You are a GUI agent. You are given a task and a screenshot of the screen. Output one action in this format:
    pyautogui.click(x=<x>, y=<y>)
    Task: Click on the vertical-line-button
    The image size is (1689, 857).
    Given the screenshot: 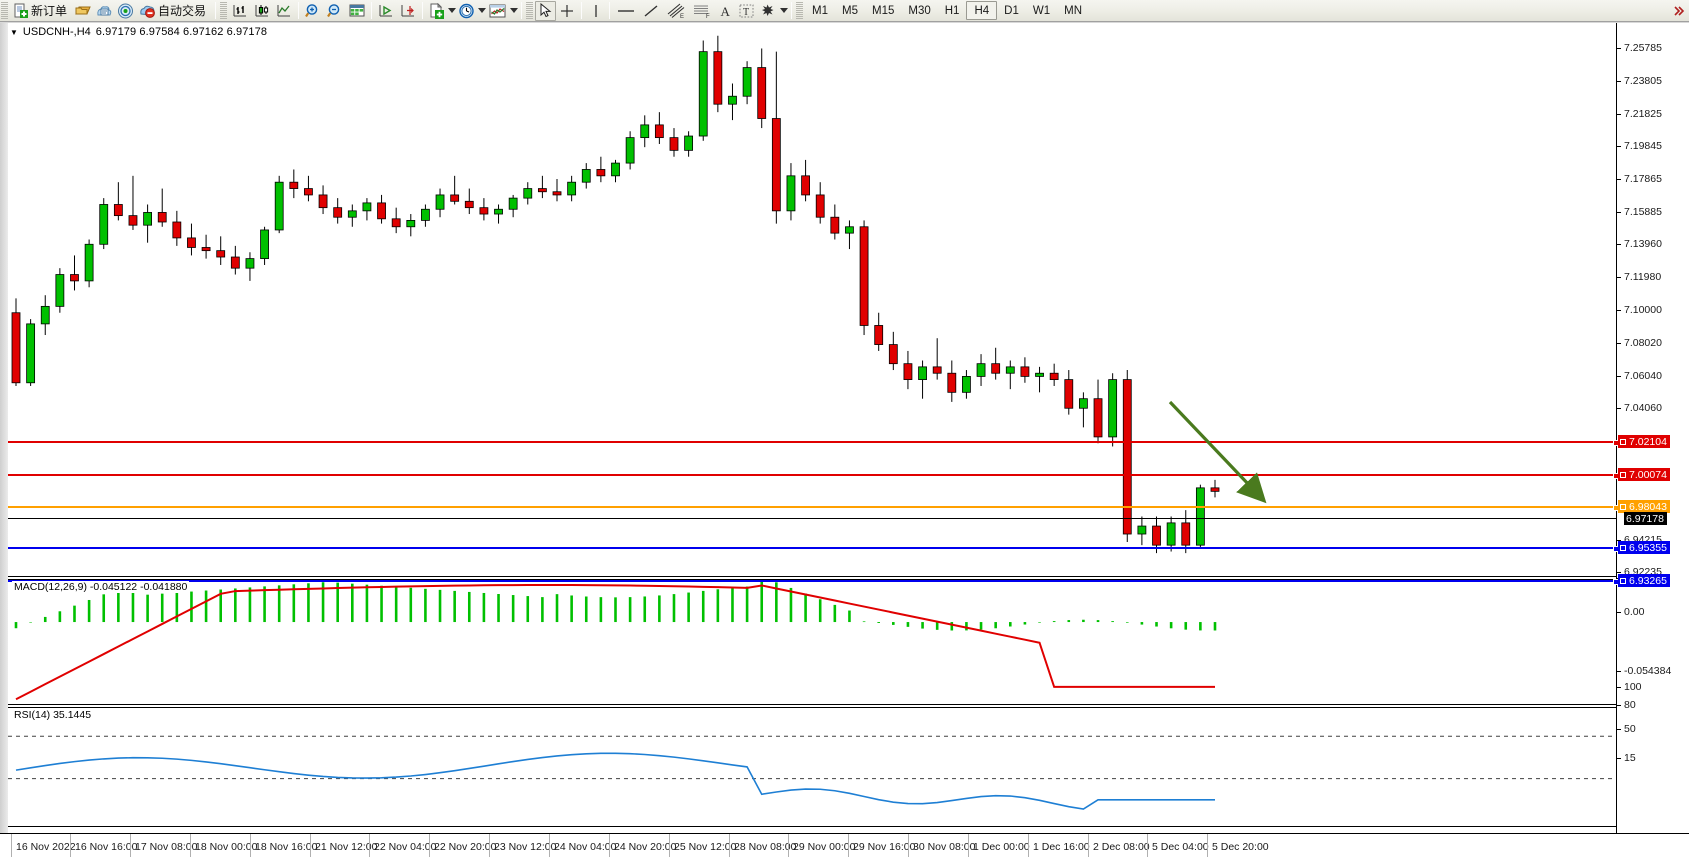 What is the action you would take?
    pyautogui.click(x=595, y=11)
    